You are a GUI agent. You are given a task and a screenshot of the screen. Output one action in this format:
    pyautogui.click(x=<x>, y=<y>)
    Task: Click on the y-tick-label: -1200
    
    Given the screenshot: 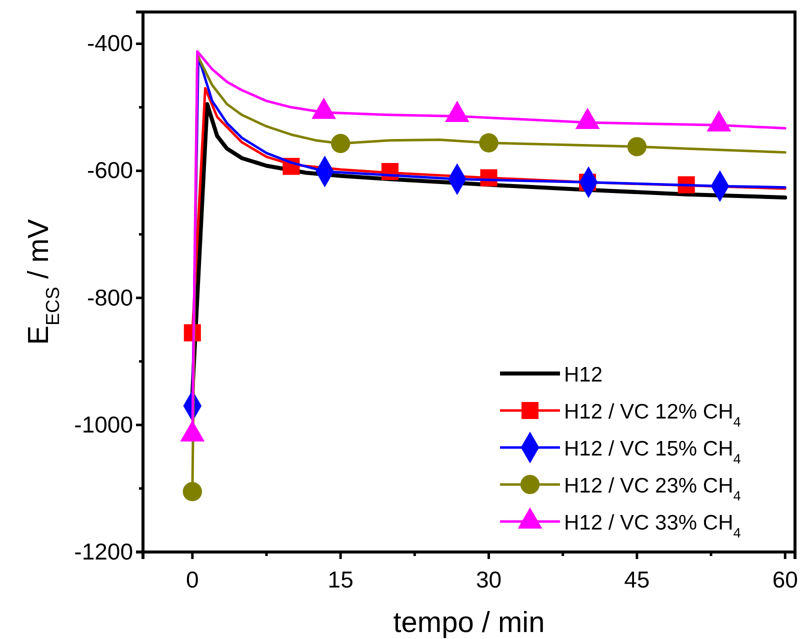 What is the action you would take?
    pyautogui.click(x=103, y=551)
    